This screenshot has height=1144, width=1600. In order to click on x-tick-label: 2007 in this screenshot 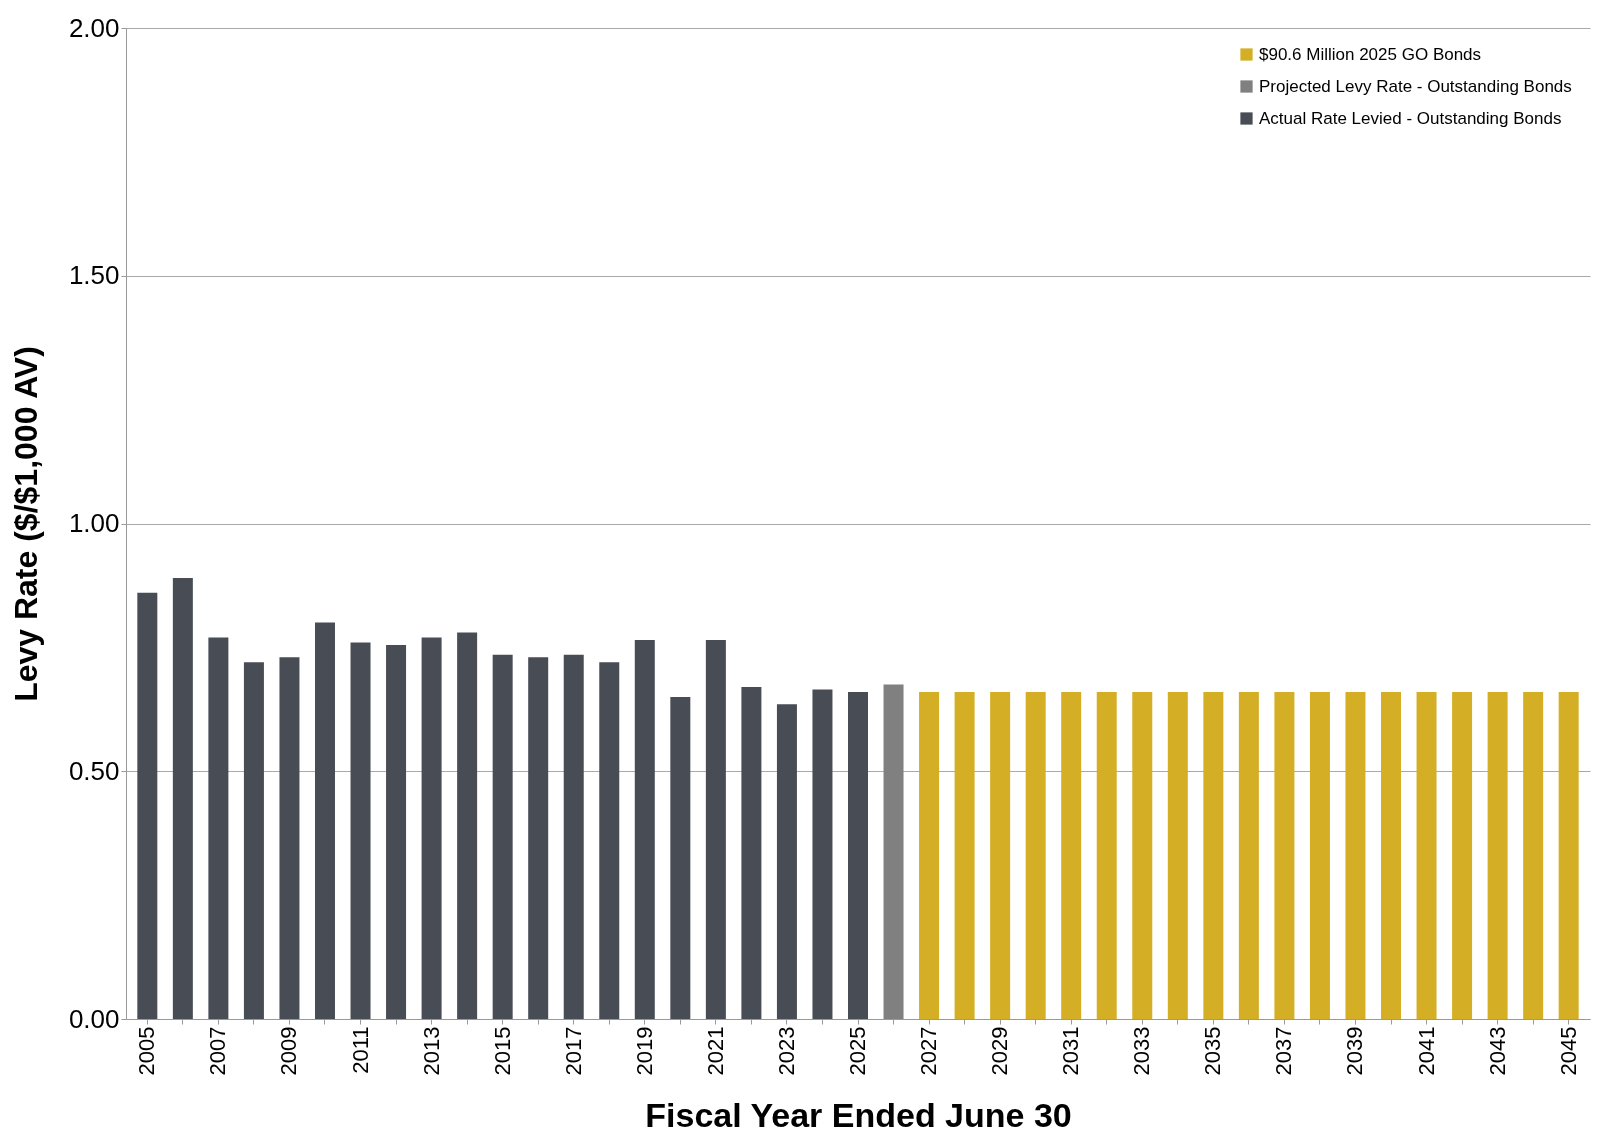, I will do `click(218, 1051)`.